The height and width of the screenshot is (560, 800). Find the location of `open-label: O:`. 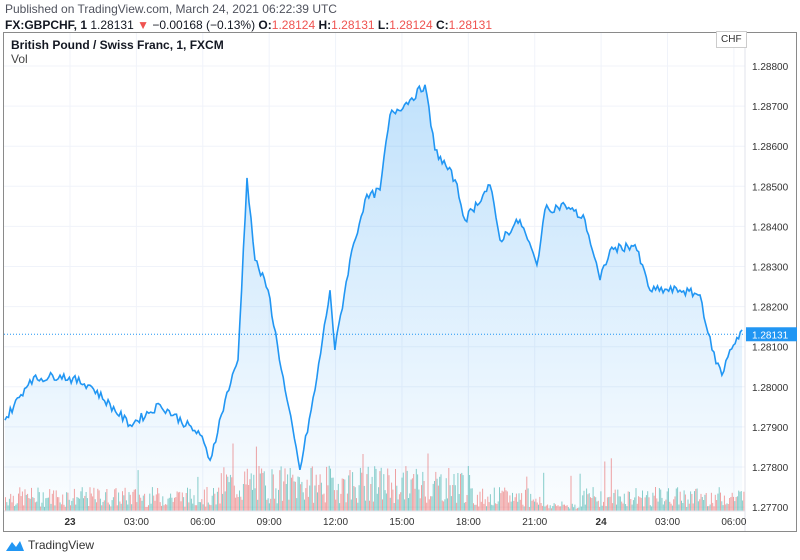

open-label: O: is located at coordinates (265, 25).